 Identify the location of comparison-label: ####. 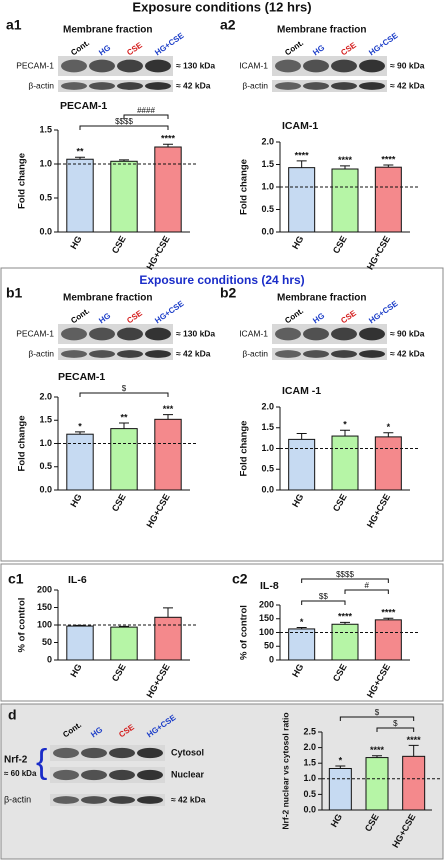
(146, 110).